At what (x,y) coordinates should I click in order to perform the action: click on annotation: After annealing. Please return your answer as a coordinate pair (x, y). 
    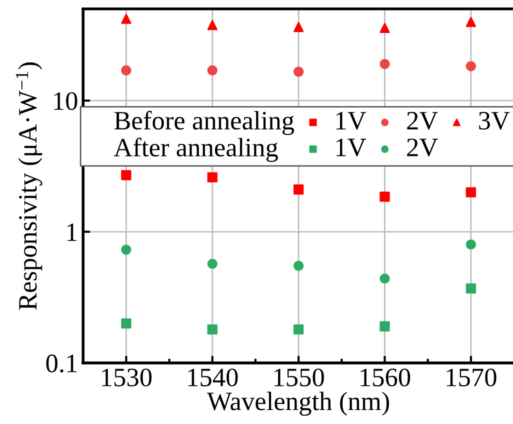
    Looking at the image, I should click on (196, 150).